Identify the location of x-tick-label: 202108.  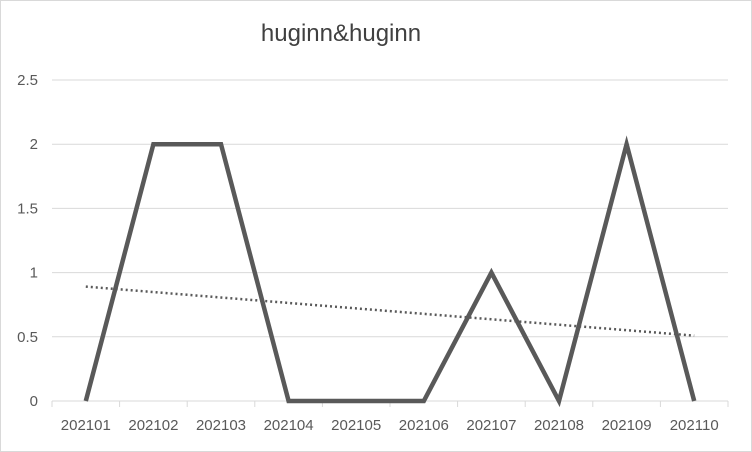
(559, 425).